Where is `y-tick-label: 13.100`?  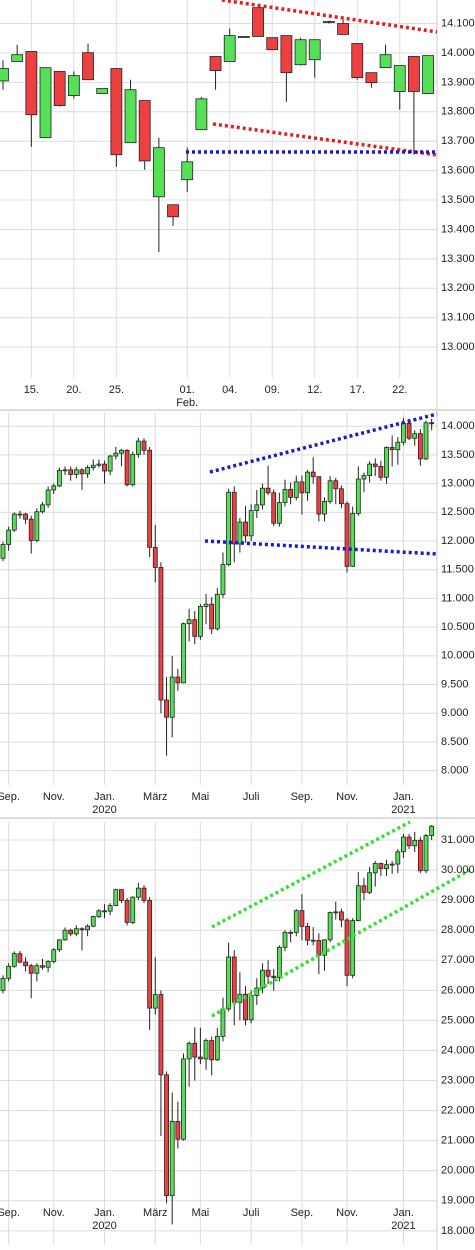
y-tick-label: 13.100 is located at coordinates (458, 318).